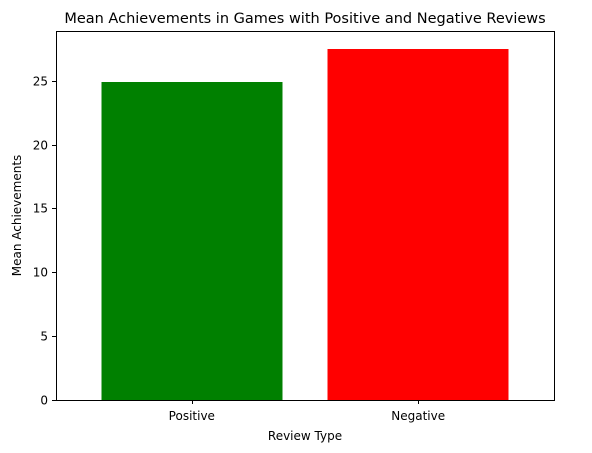  I want to click on x-tick-label: Negative, so click(418, 416).